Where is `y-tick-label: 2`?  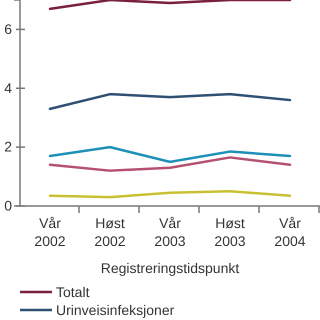 y-tick-label: 2 is located at coordinates (8, 146).